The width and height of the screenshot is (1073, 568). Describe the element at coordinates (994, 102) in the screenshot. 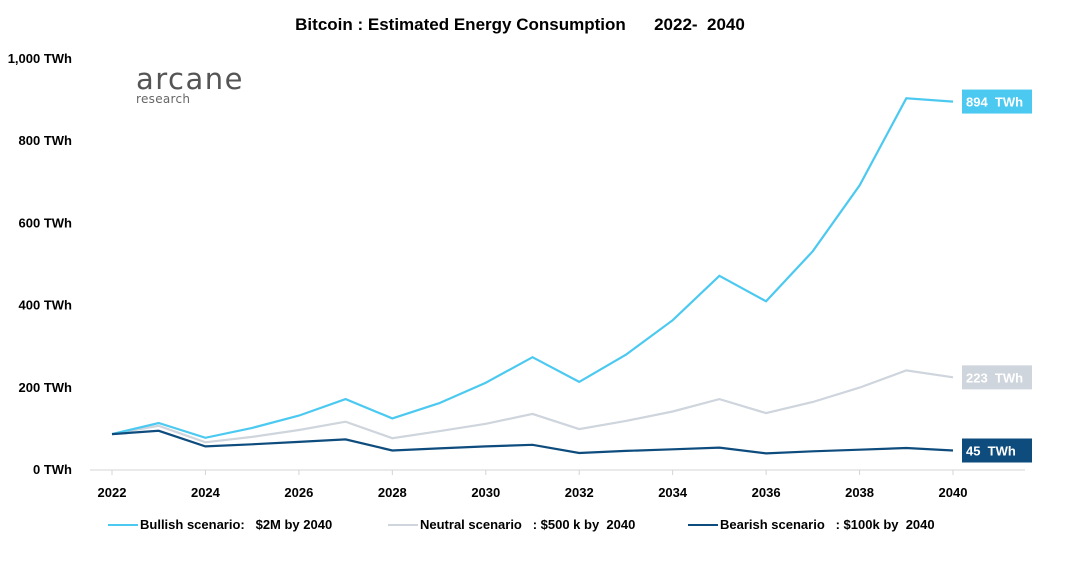

I see `end-label-bullish: 894 TWh` at that location.